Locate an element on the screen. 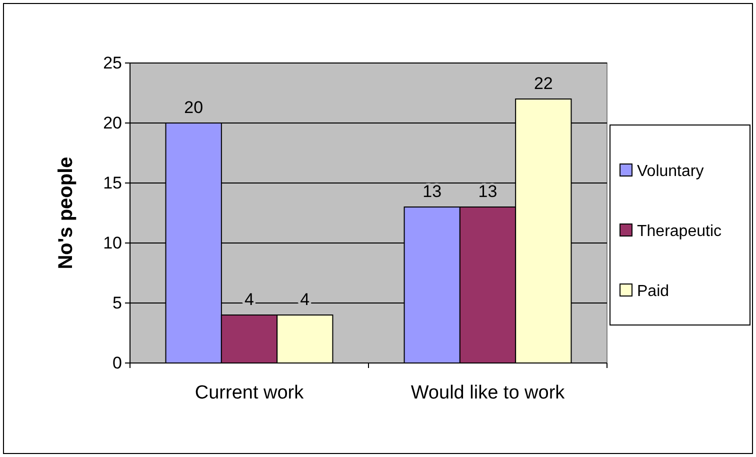 The width and height of the screenshot is (756, 457). y-tick-label: 10 is located at coordinates (112, 242).